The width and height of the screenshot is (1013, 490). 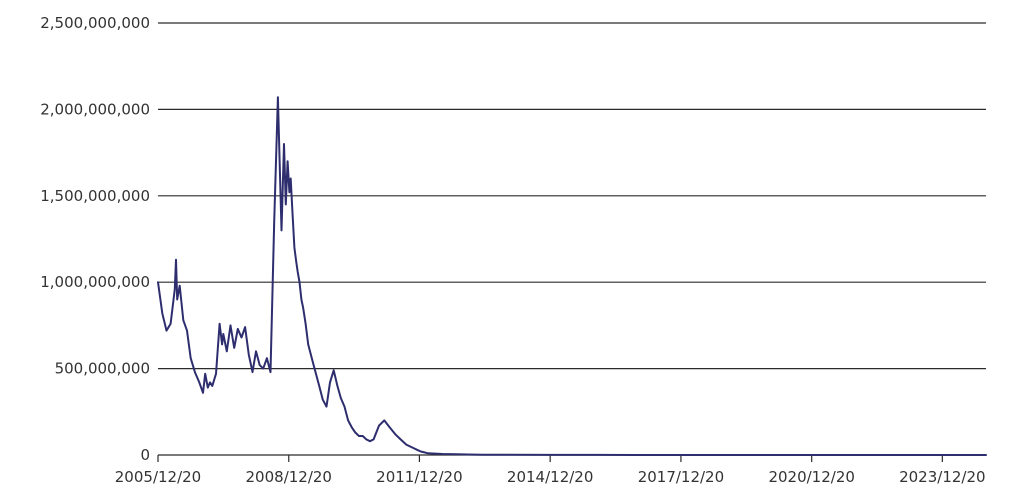 What do you see at coordinates (95, 282) in the screenshot?
I see `y-tick-label: 1,000,000,000` at bounding box center [95, 282].